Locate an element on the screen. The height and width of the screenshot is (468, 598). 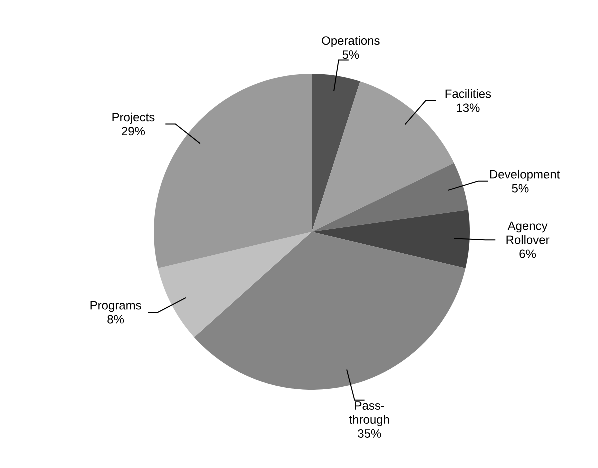
data-label: 35% is located at coordinates (370, 434).